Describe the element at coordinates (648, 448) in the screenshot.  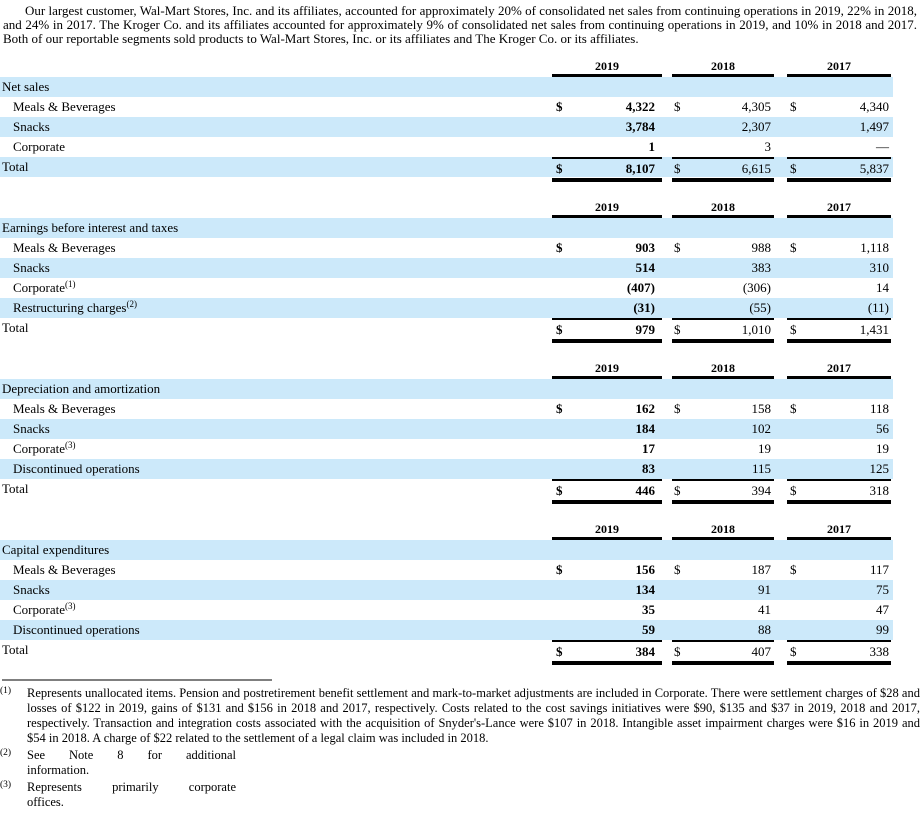
I see `amount: 17` at that location.